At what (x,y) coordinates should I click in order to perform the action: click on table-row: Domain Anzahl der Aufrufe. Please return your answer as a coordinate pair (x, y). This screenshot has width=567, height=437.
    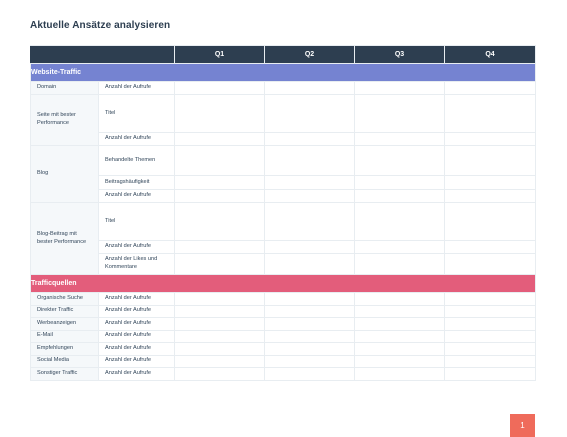
    Looking at the image, I should click on (283, 88).